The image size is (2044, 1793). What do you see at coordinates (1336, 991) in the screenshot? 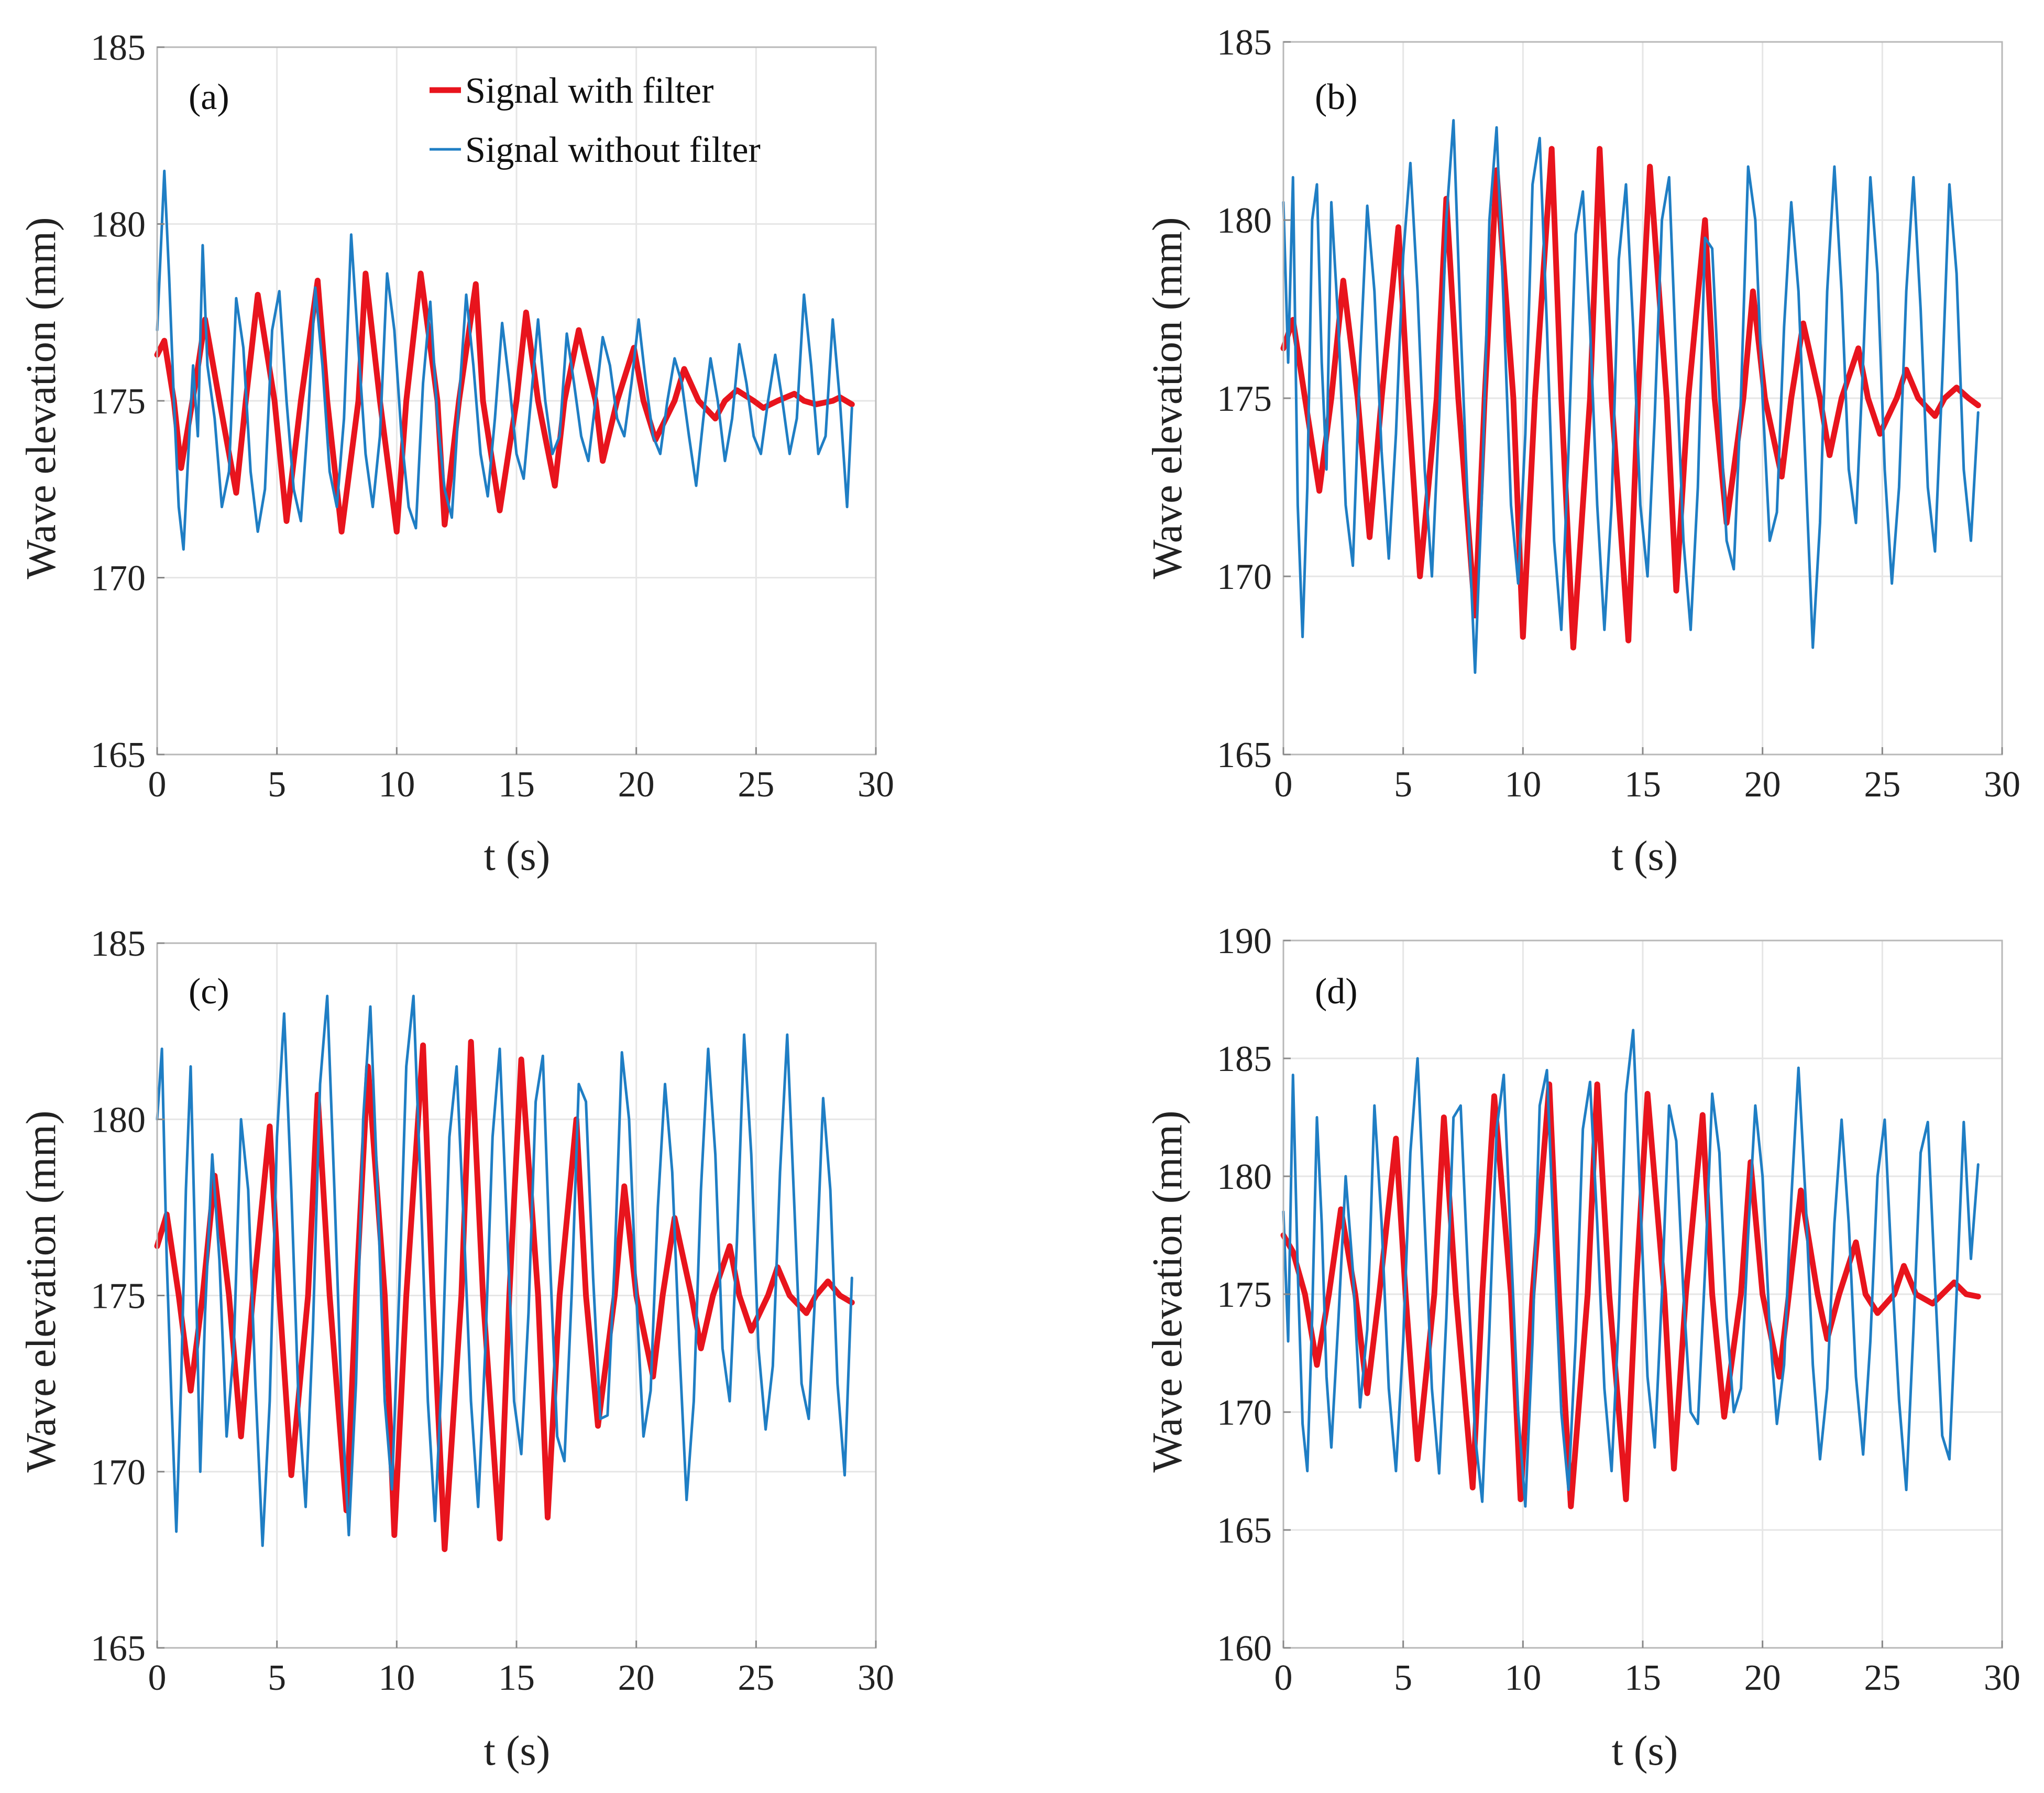
I see `panel-label: (d)` at bounding box center [1336, 991].